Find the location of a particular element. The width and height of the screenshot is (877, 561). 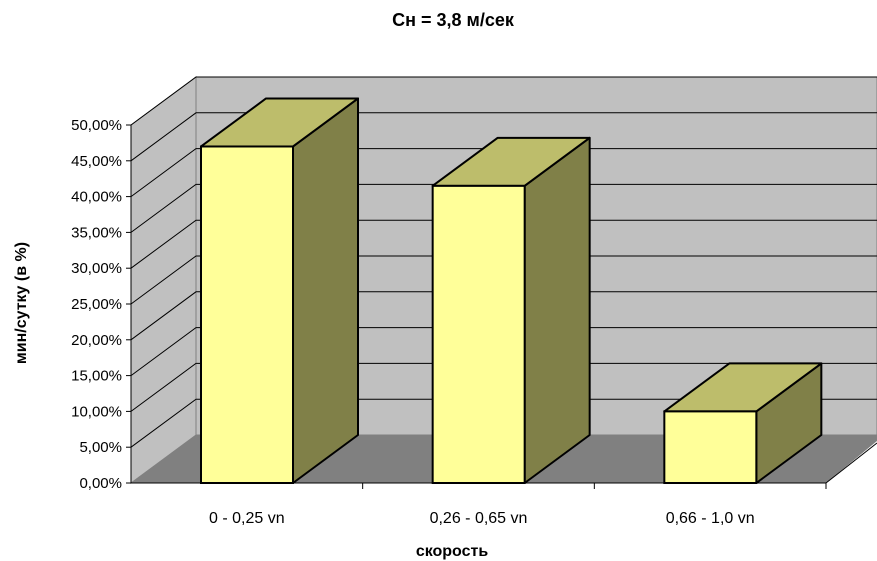

x-tick-label: 0,66 - 1,0 vn is located at coordinates (710, 518).